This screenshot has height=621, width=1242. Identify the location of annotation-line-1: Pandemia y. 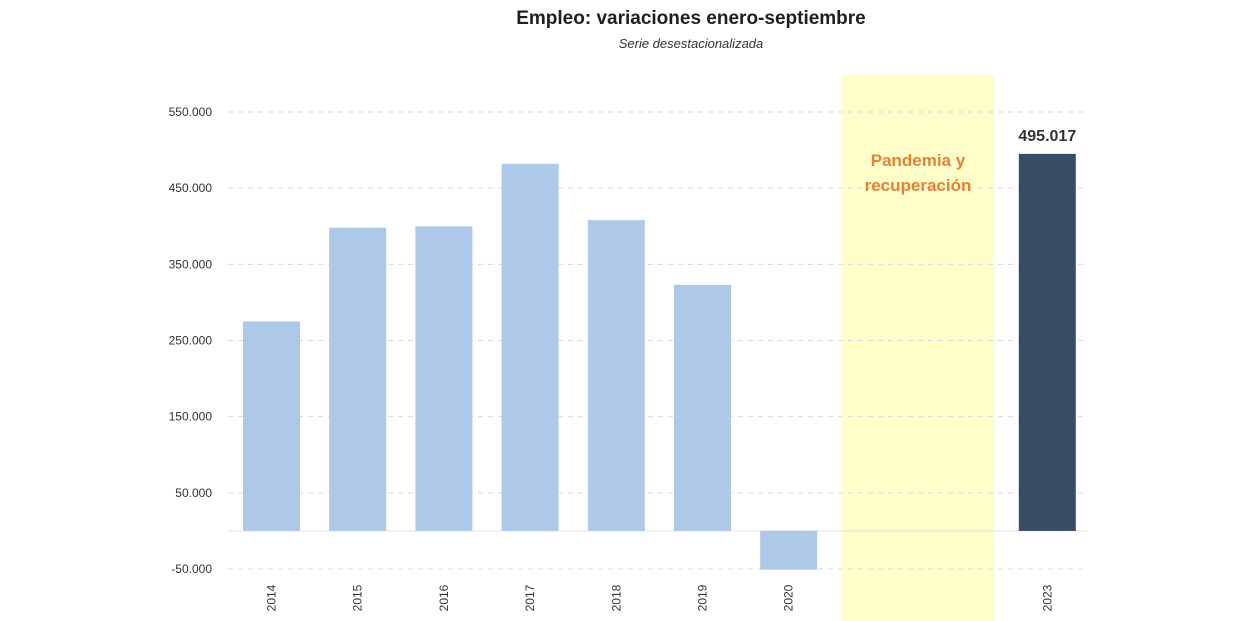
(918, 160).